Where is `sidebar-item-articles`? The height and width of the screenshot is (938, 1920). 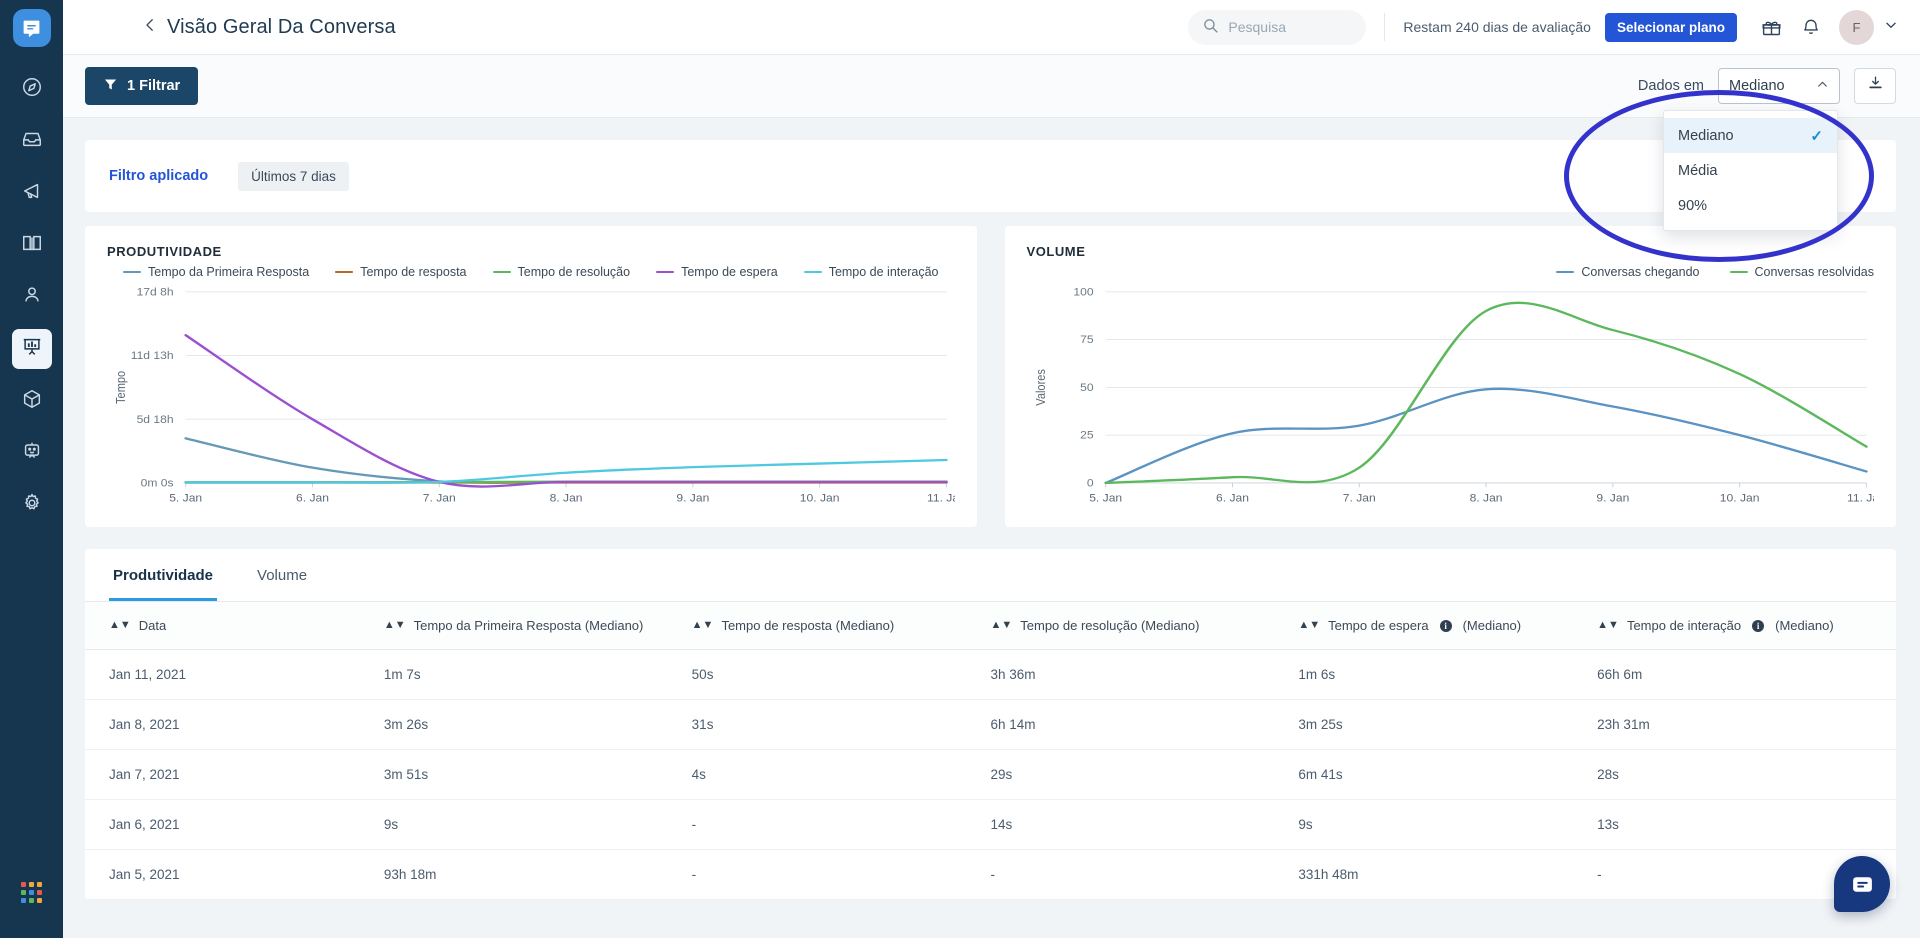
sidebar-item-articles is located at coordinates (32, 245).